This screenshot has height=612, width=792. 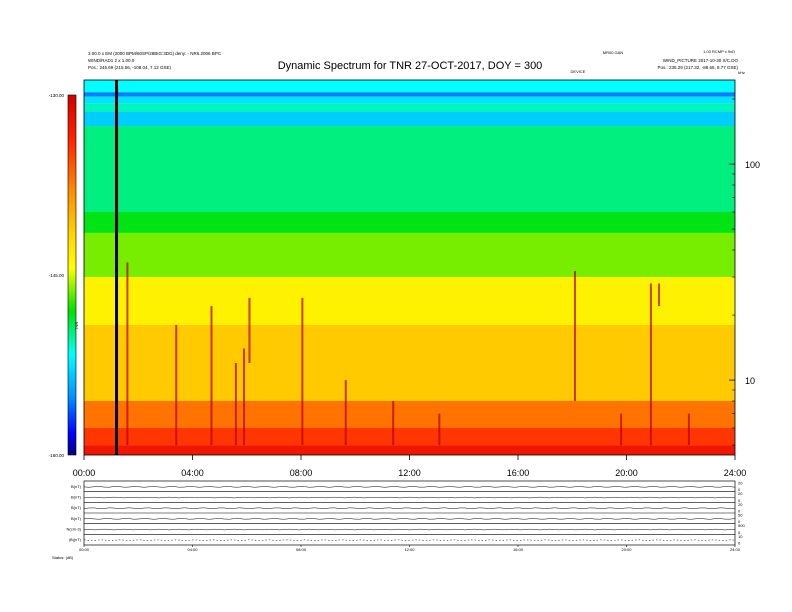 What do you see at coordinates (84, 549) in the screenshot?
I see `lower-x-tick-label: 00:00` at bounding box center [84, 549].